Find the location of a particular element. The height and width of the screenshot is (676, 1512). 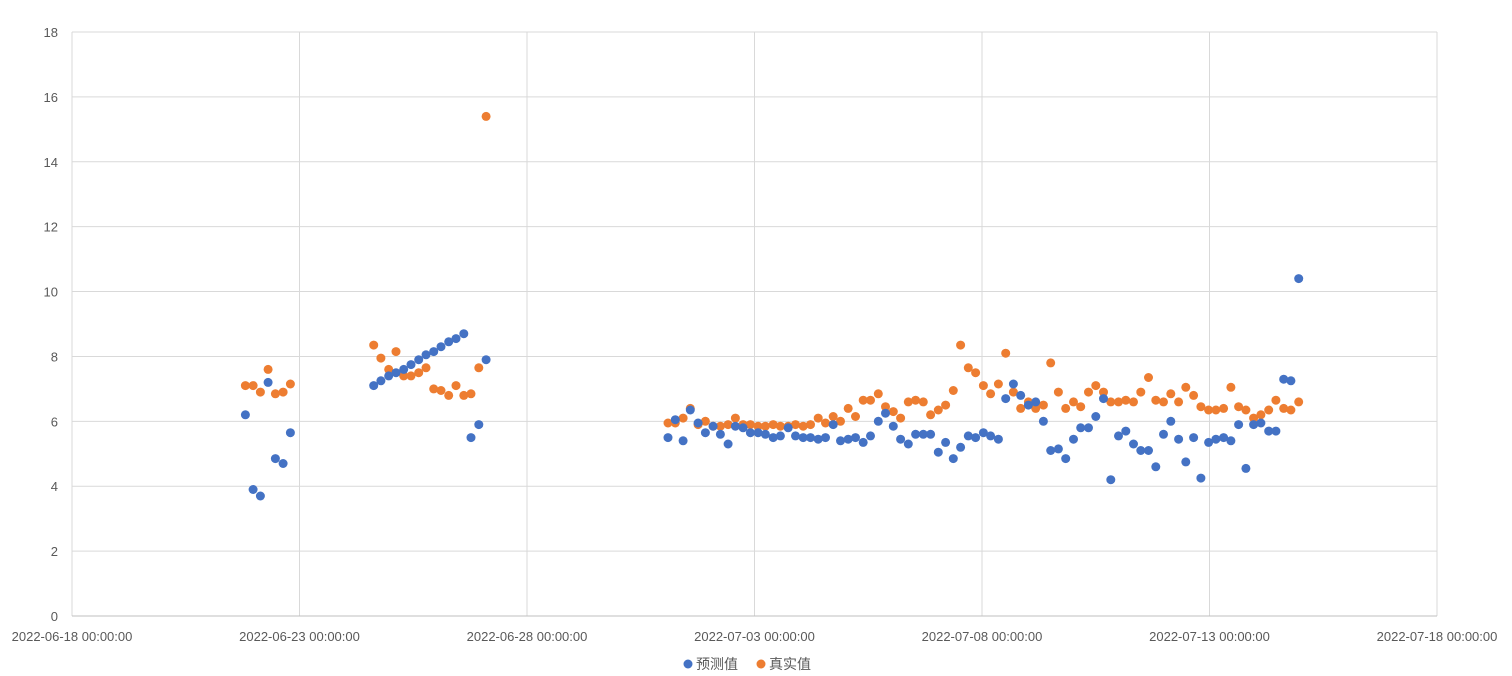

legend-marker-actual is located at coordinates (761, 664).